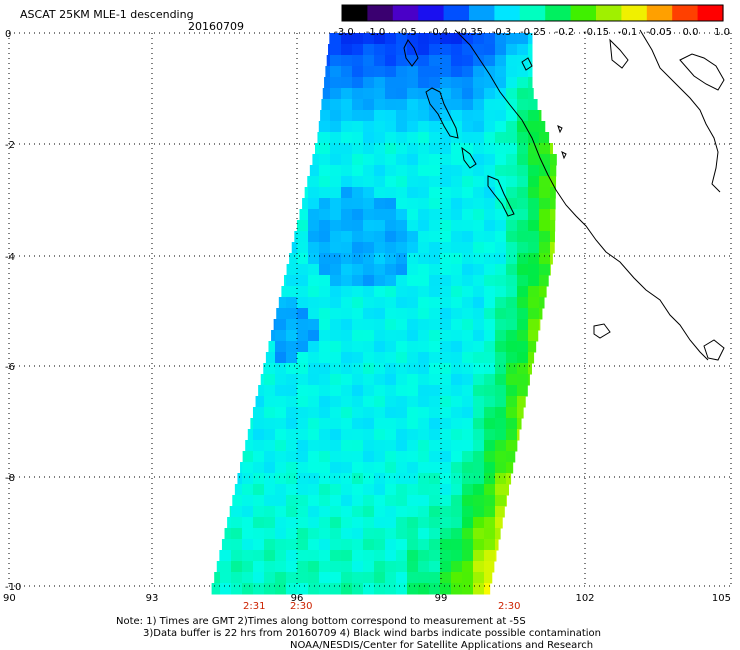 The image size is (740, 650). Describe the element at coordinates (107, 14) in the screenshot. I see `map-title: ASCAT 25KM MLE-1 descending` at that location.